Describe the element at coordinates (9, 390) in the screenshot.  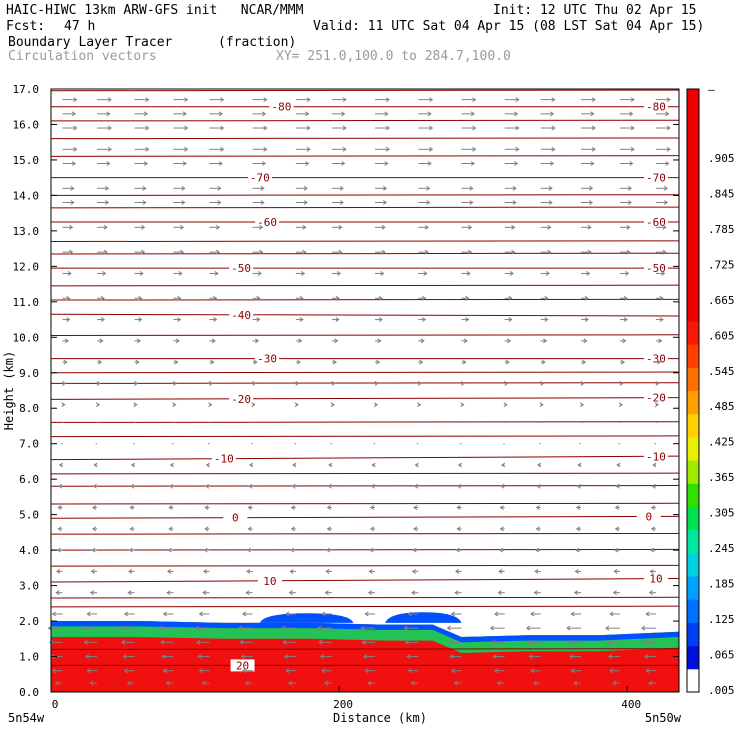
I see `y-axis-label: Height (km)` at that location.